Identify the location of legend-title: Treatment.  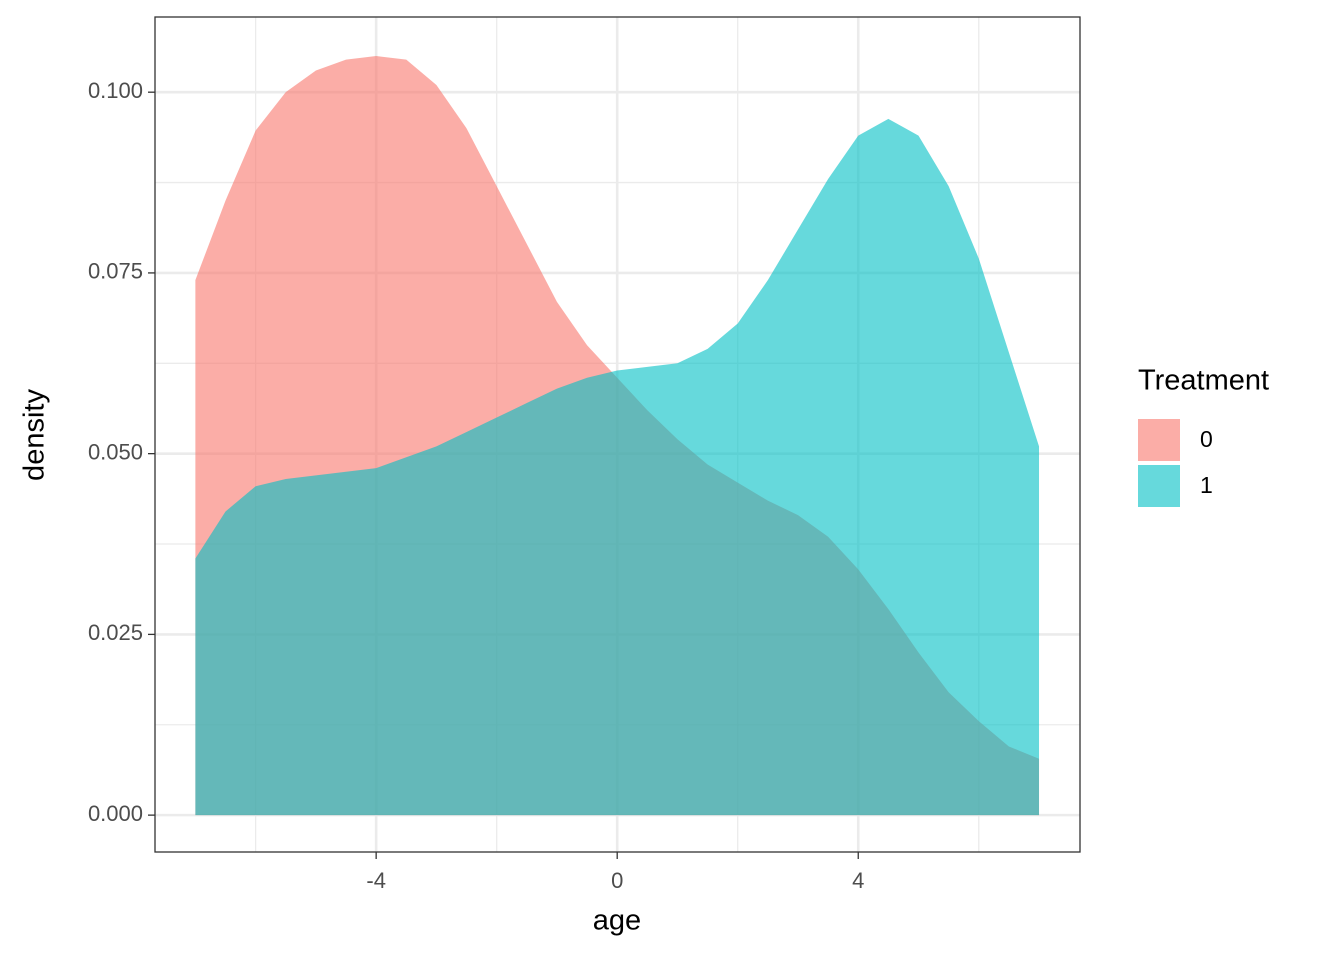
(1203, 381).